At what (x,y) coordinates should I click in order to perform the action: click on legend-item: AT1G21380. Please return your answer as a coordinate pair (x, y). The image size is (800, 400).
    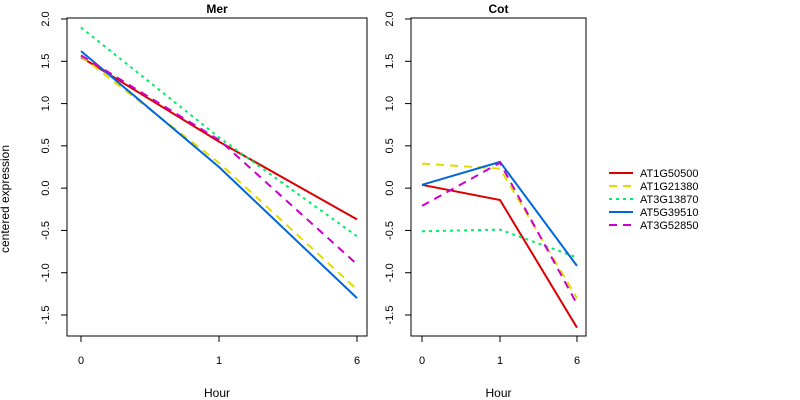
    Looking at the image, I should click on (654, 187).